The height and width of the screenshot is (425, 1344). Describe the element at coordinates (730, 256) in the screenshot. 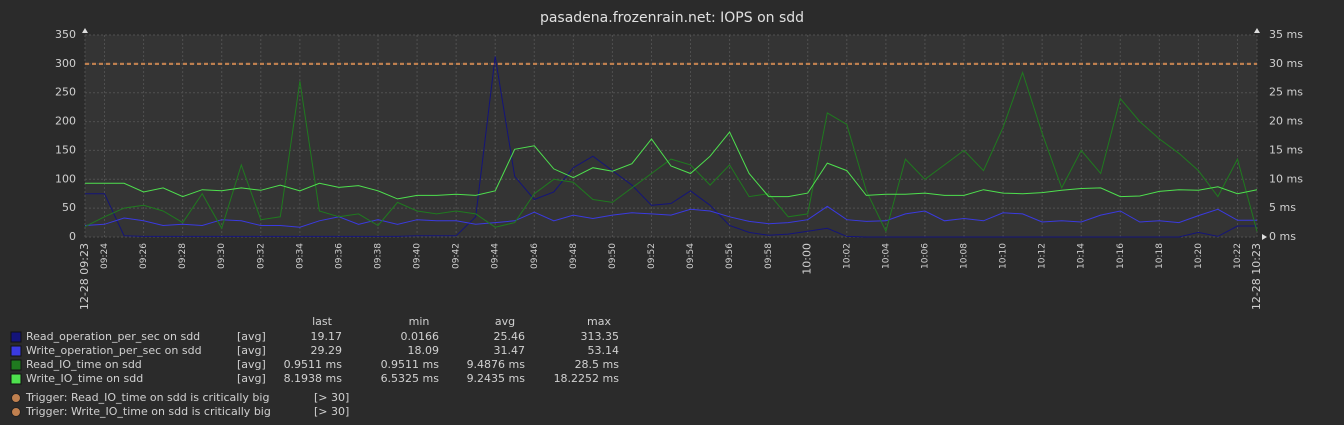

I see `x-tick-label: 09:56` at that location.